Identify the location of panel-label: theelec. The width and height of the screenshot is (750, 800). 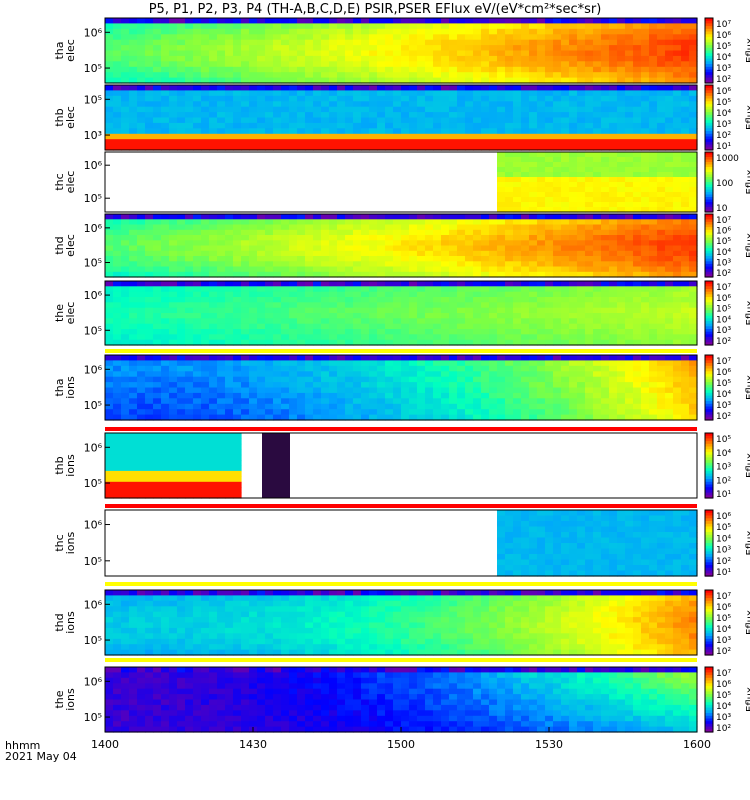
(65, 313).